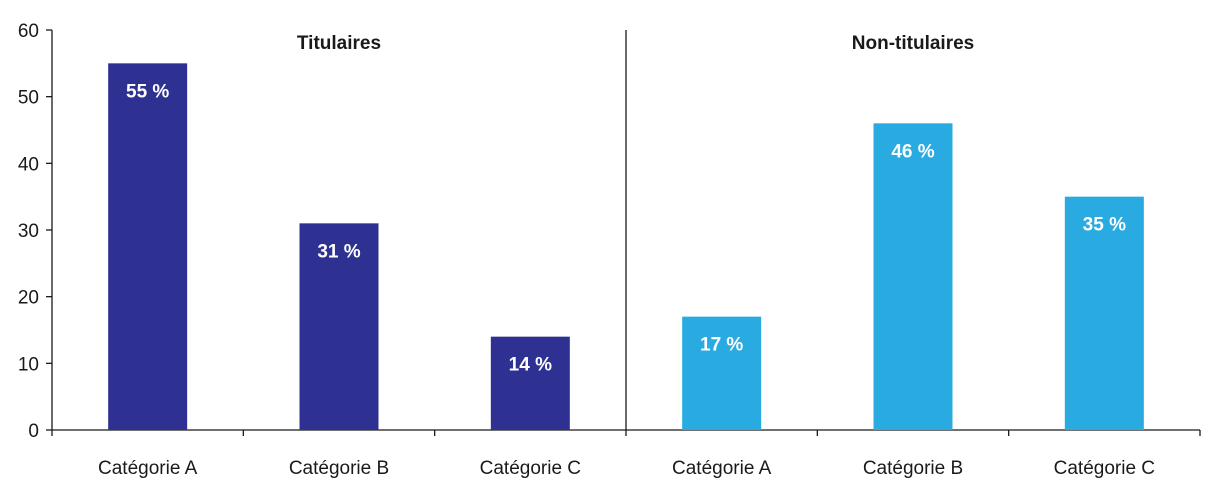 This screenshot has width=1206, height=479. Describe the element at coordinates (28, 31) in the screenshot. I see `y-tick-label: 60` at that location.